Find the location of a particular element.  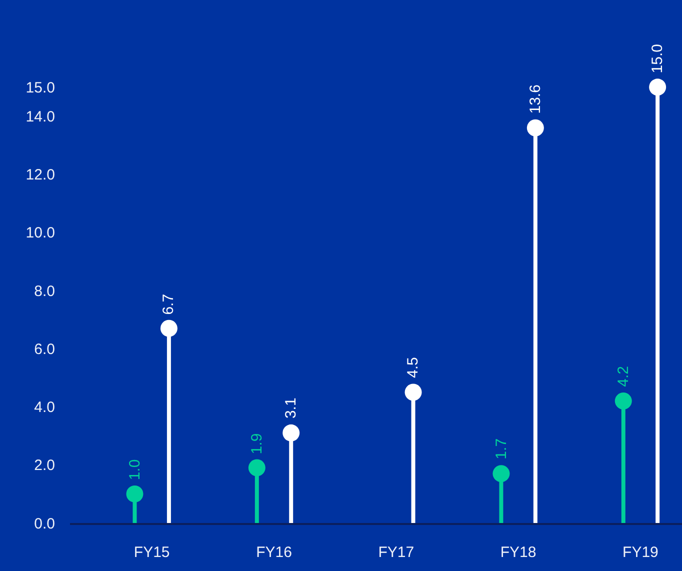

y-tick-label: 0.0 is located at coordinates (44, 523).